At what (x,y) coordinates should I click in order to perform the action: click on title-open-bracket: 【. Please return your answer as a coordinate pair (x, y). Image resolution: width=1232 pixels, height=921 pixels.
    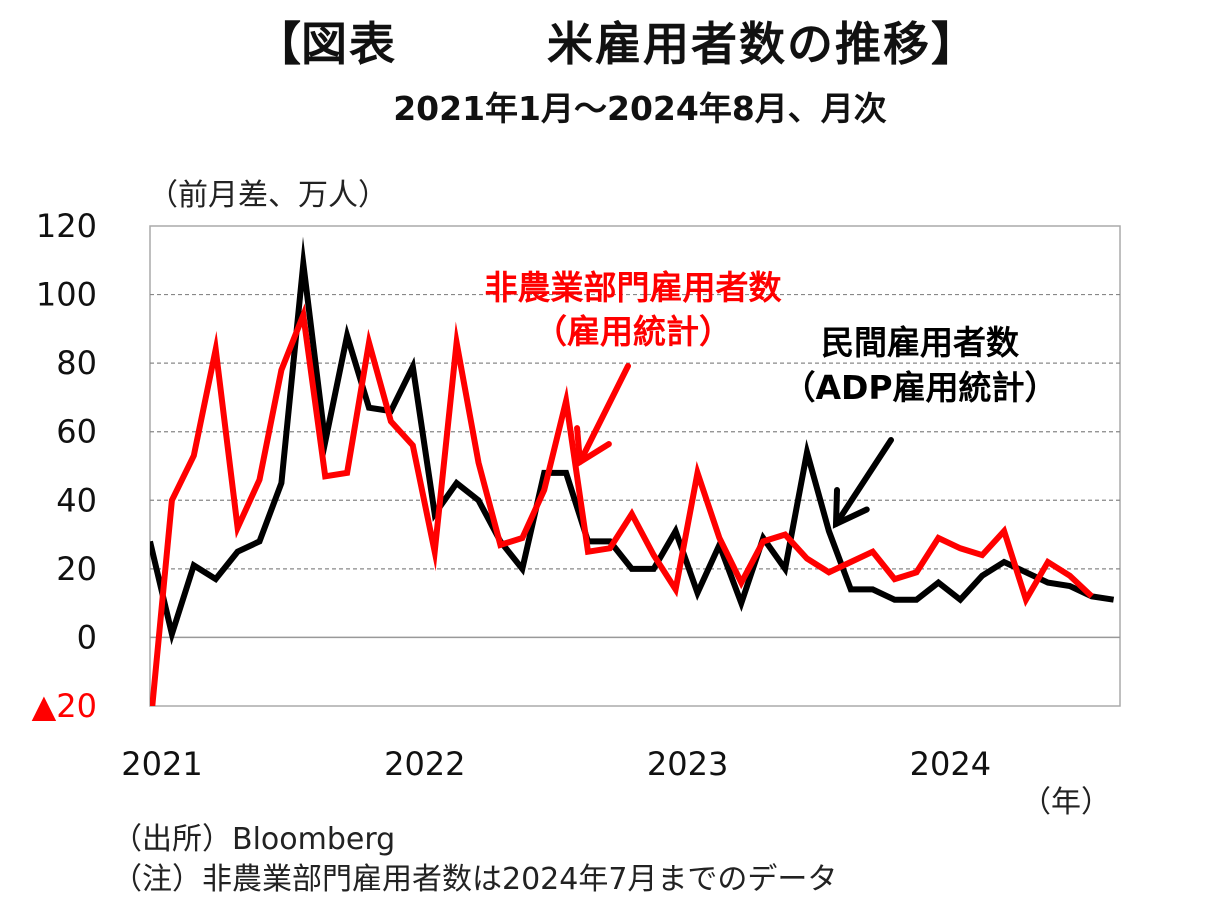
    Looking at the image, I should click on (278, 44).